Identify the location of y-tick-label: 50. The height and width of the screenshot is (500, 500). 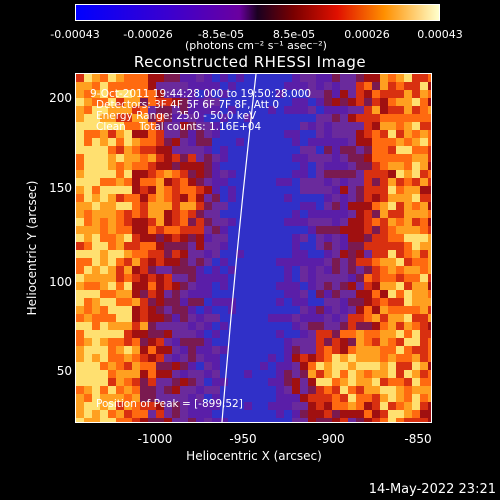
(64, 371).